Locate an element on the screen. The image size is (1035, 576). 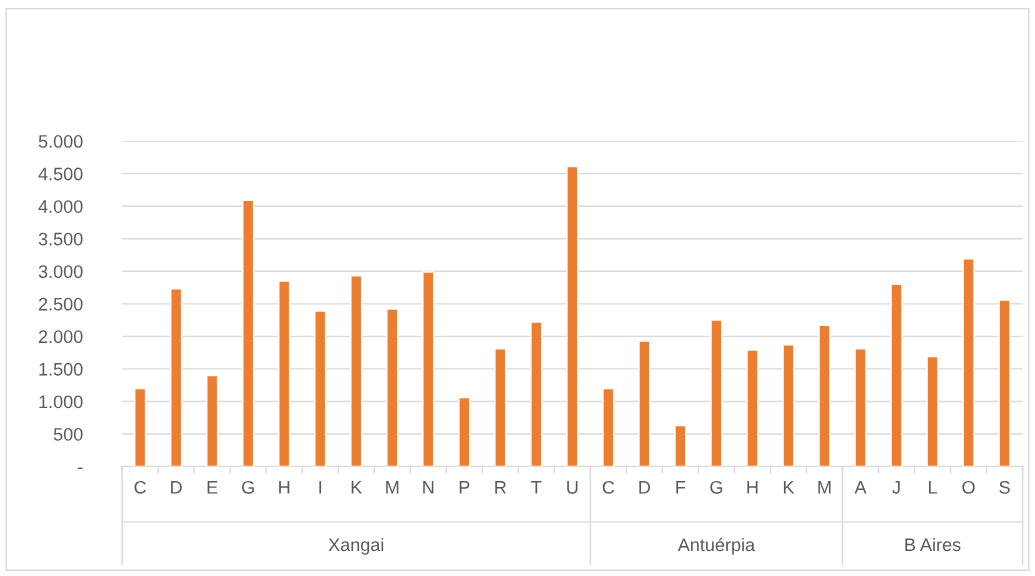
text: Antuérpia is located at coordinates (716, 546).